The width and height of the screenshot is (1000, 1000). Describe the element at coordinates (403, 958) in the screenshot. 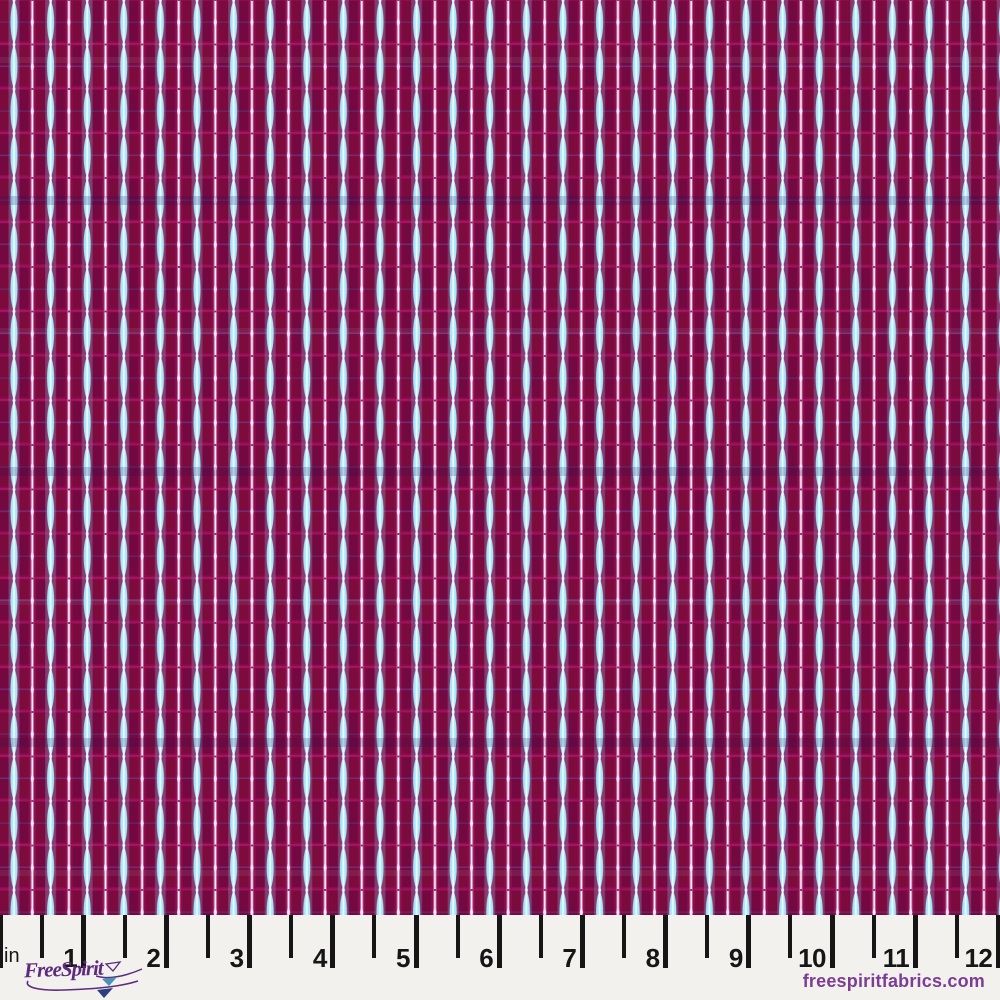

I see `ruler-number: 5` at that location.